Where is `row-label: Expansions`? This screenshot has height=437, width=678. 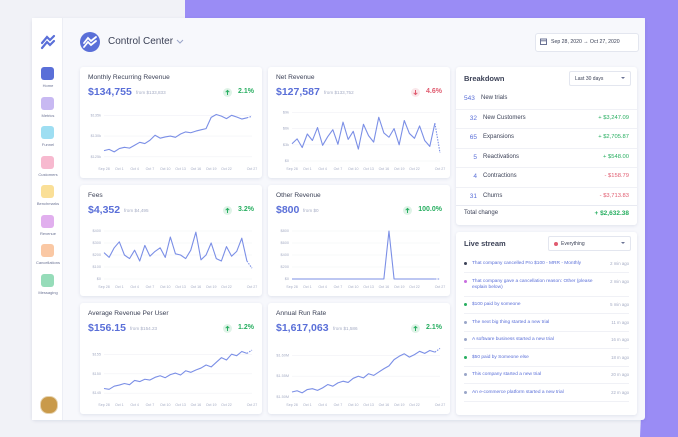
row-label: Expansions is located at coordinates (499, 137).